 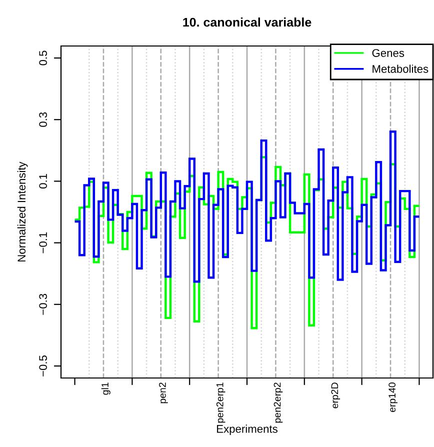 What do you see at coordinates (43, 181) in the screenshot?
I see `y-tick-label: 0.1` at bounding box center [43, 181].